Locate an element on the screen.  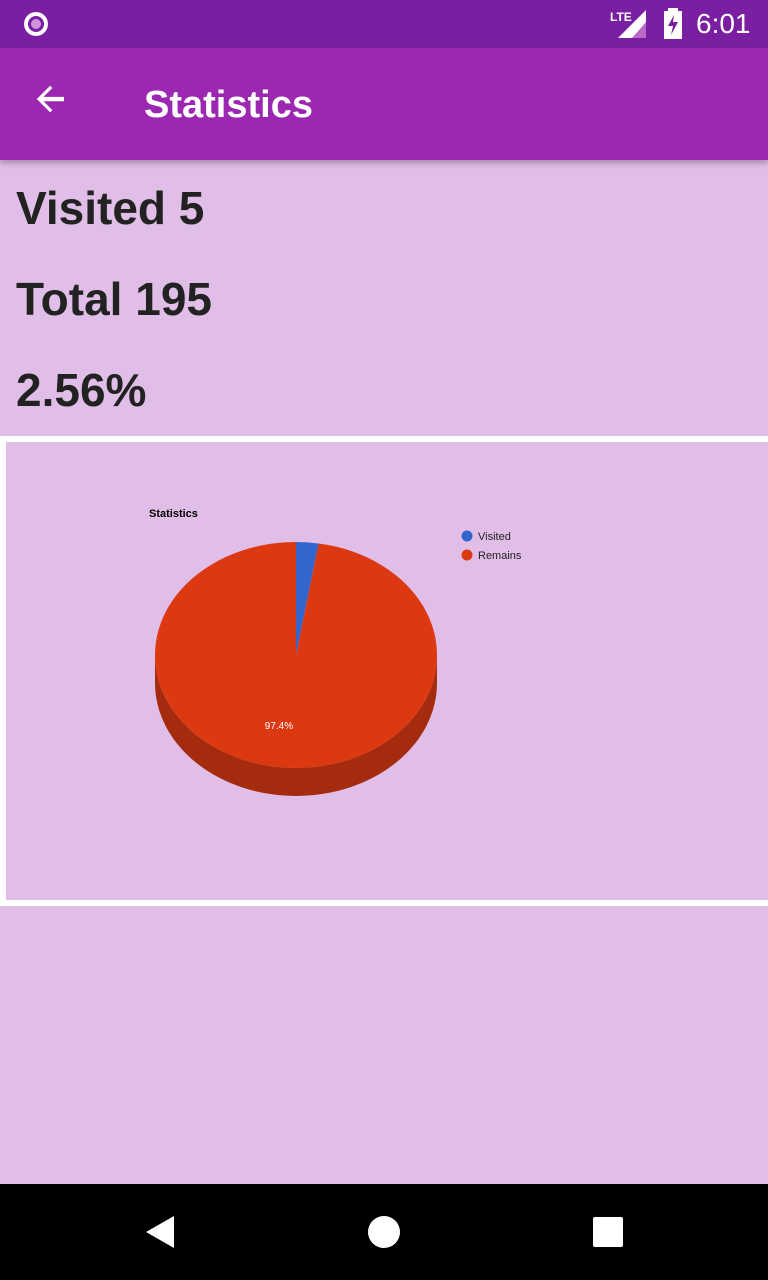
status-clock: 6:01 is located at coordinates (723, 23).